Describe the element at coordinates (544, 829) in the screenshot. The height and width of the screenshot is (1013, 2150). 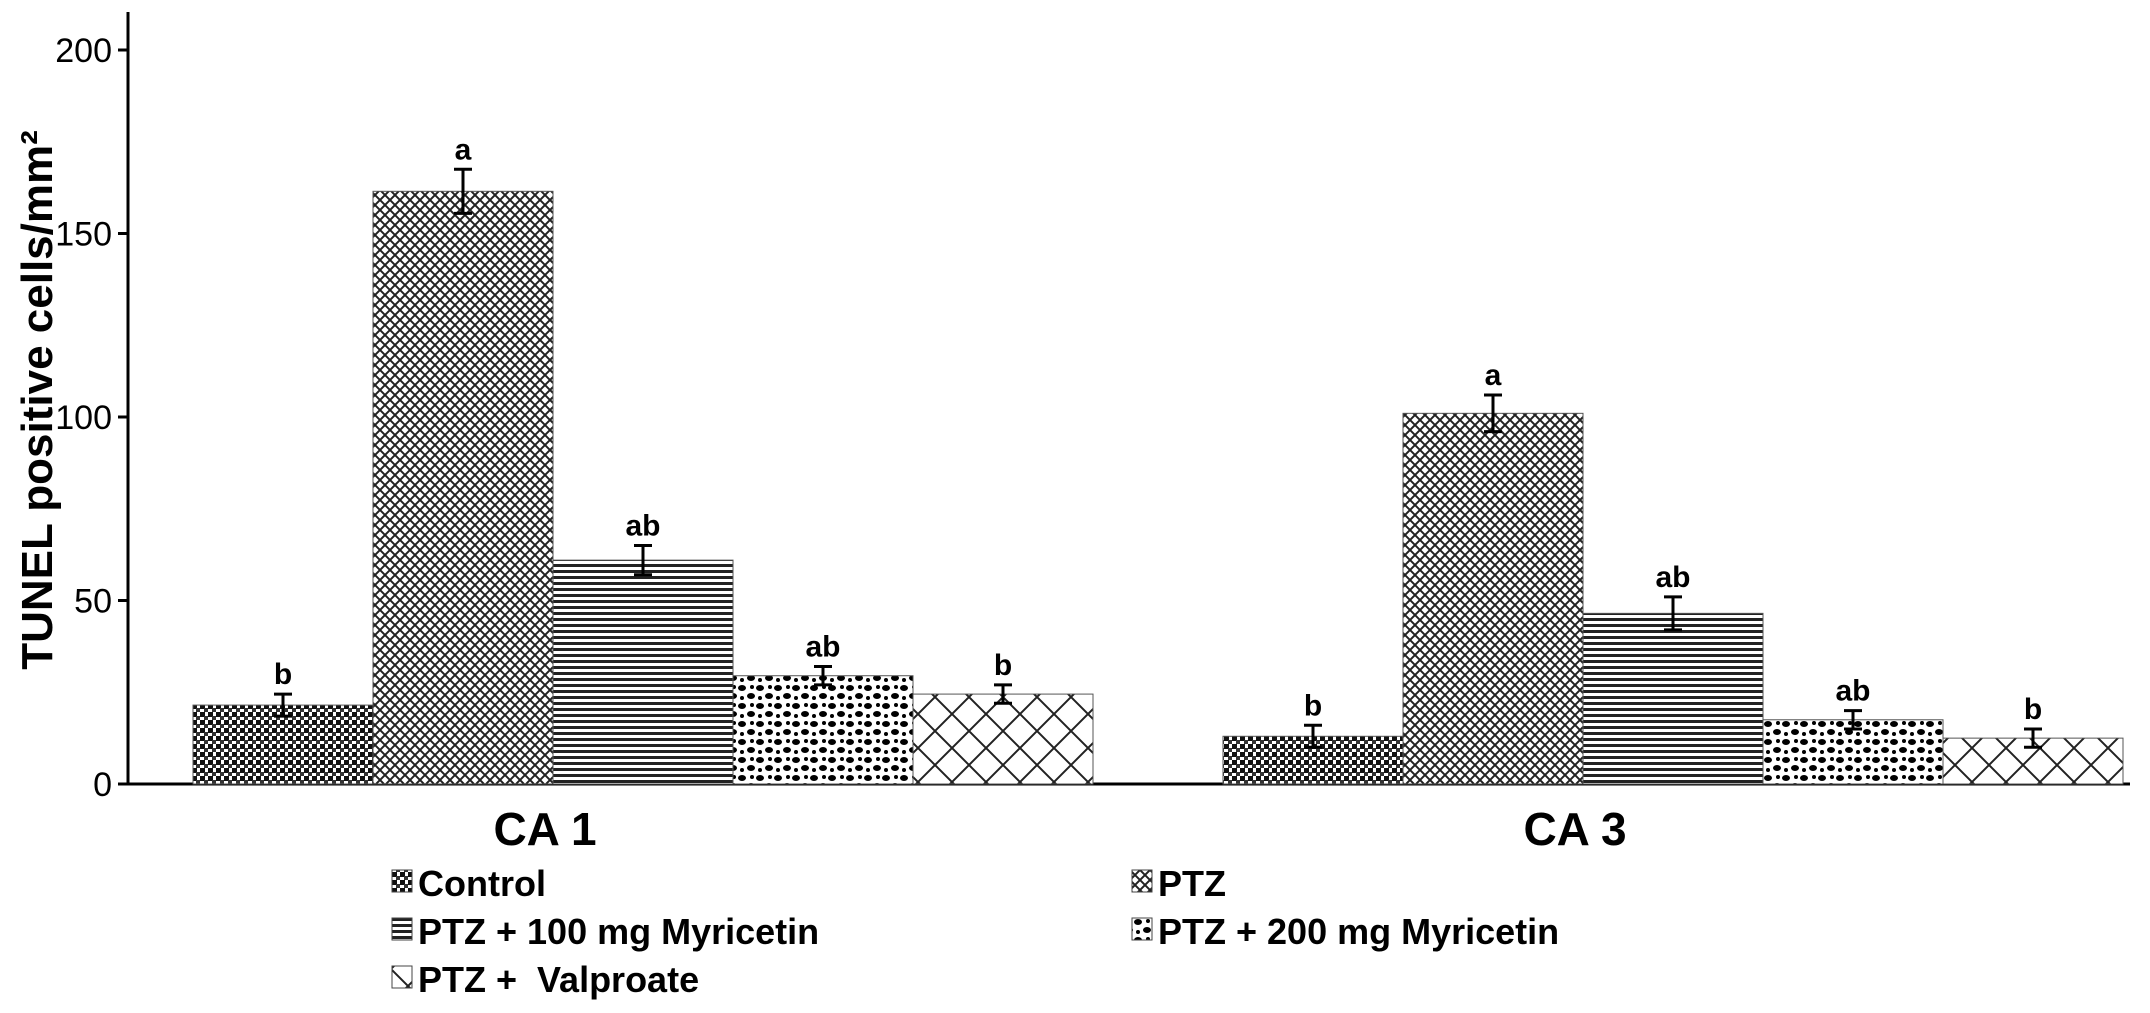
I see `category-label: CA 1` at that location.